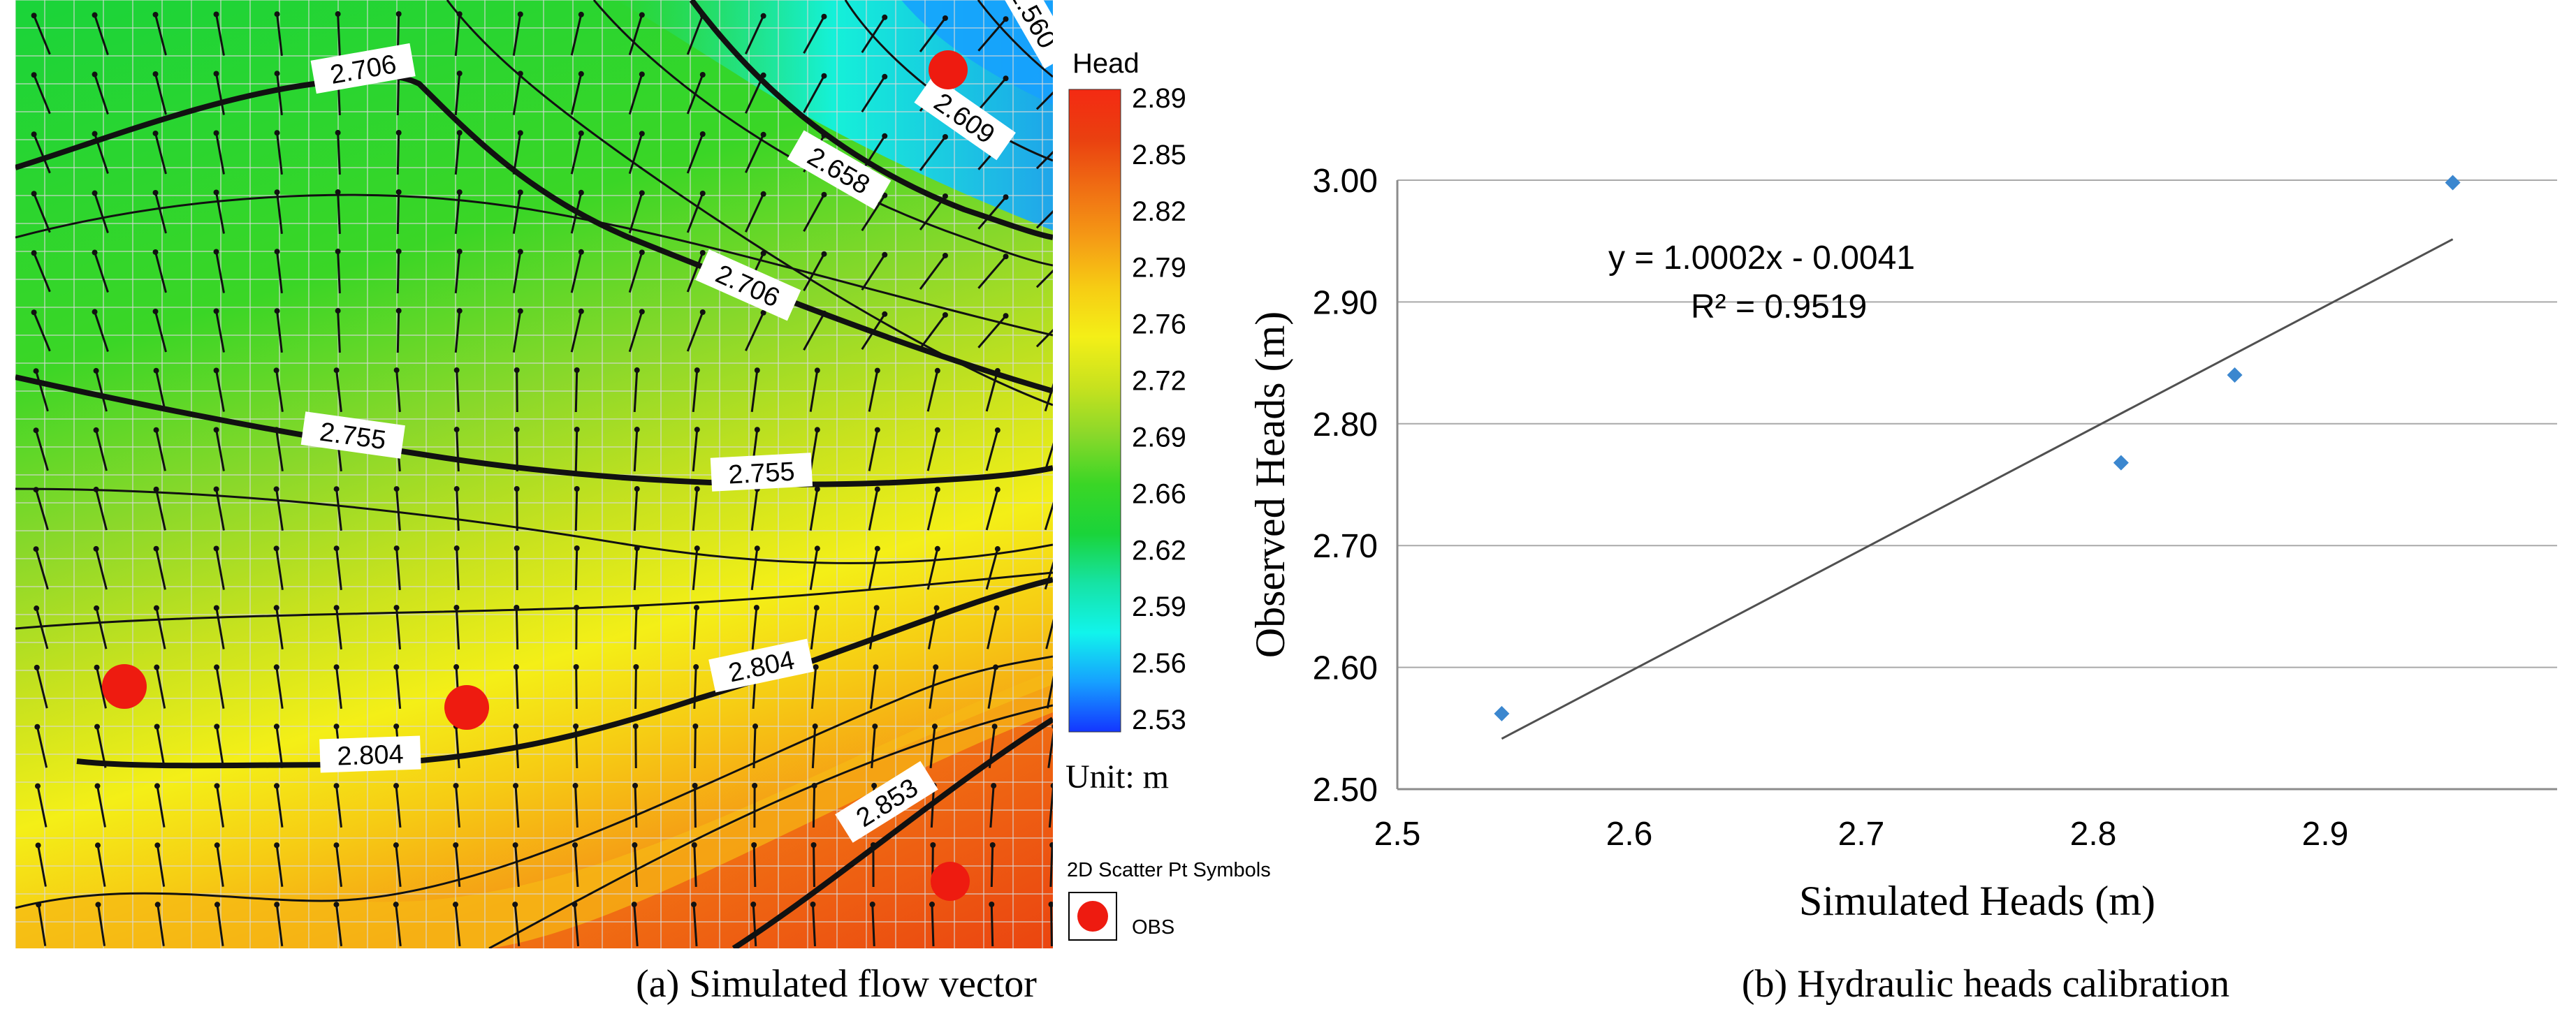 The image size is (2576, 1021). What do you see at coordinates (761, 473) in the screenshot?
I see `svg-text: 2.755` at bounding box center [761, 473].